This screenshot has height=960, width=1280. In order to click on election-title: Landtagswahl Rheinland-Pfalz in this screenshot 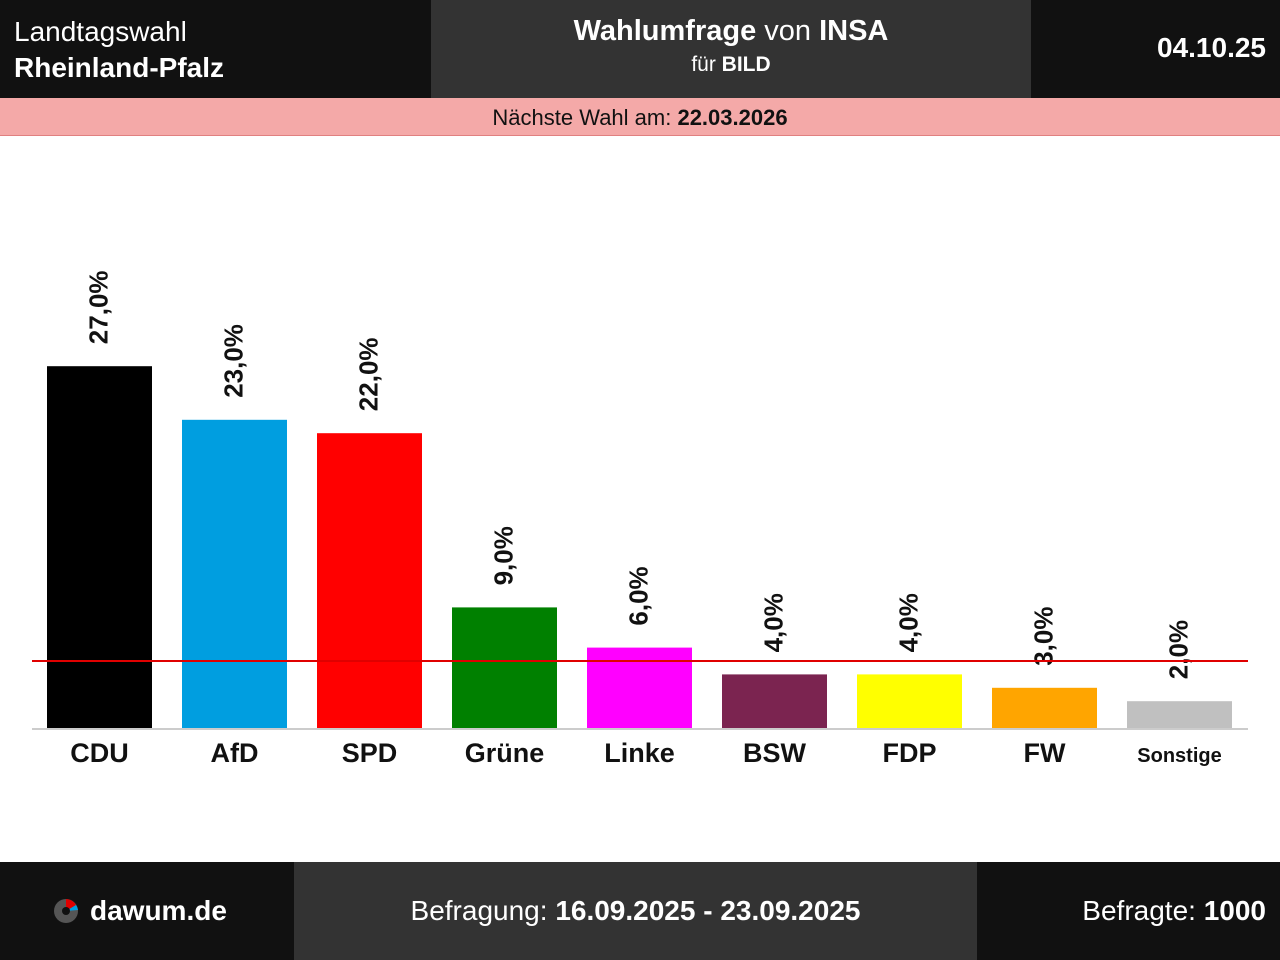, I will do `click(119, 50)`.